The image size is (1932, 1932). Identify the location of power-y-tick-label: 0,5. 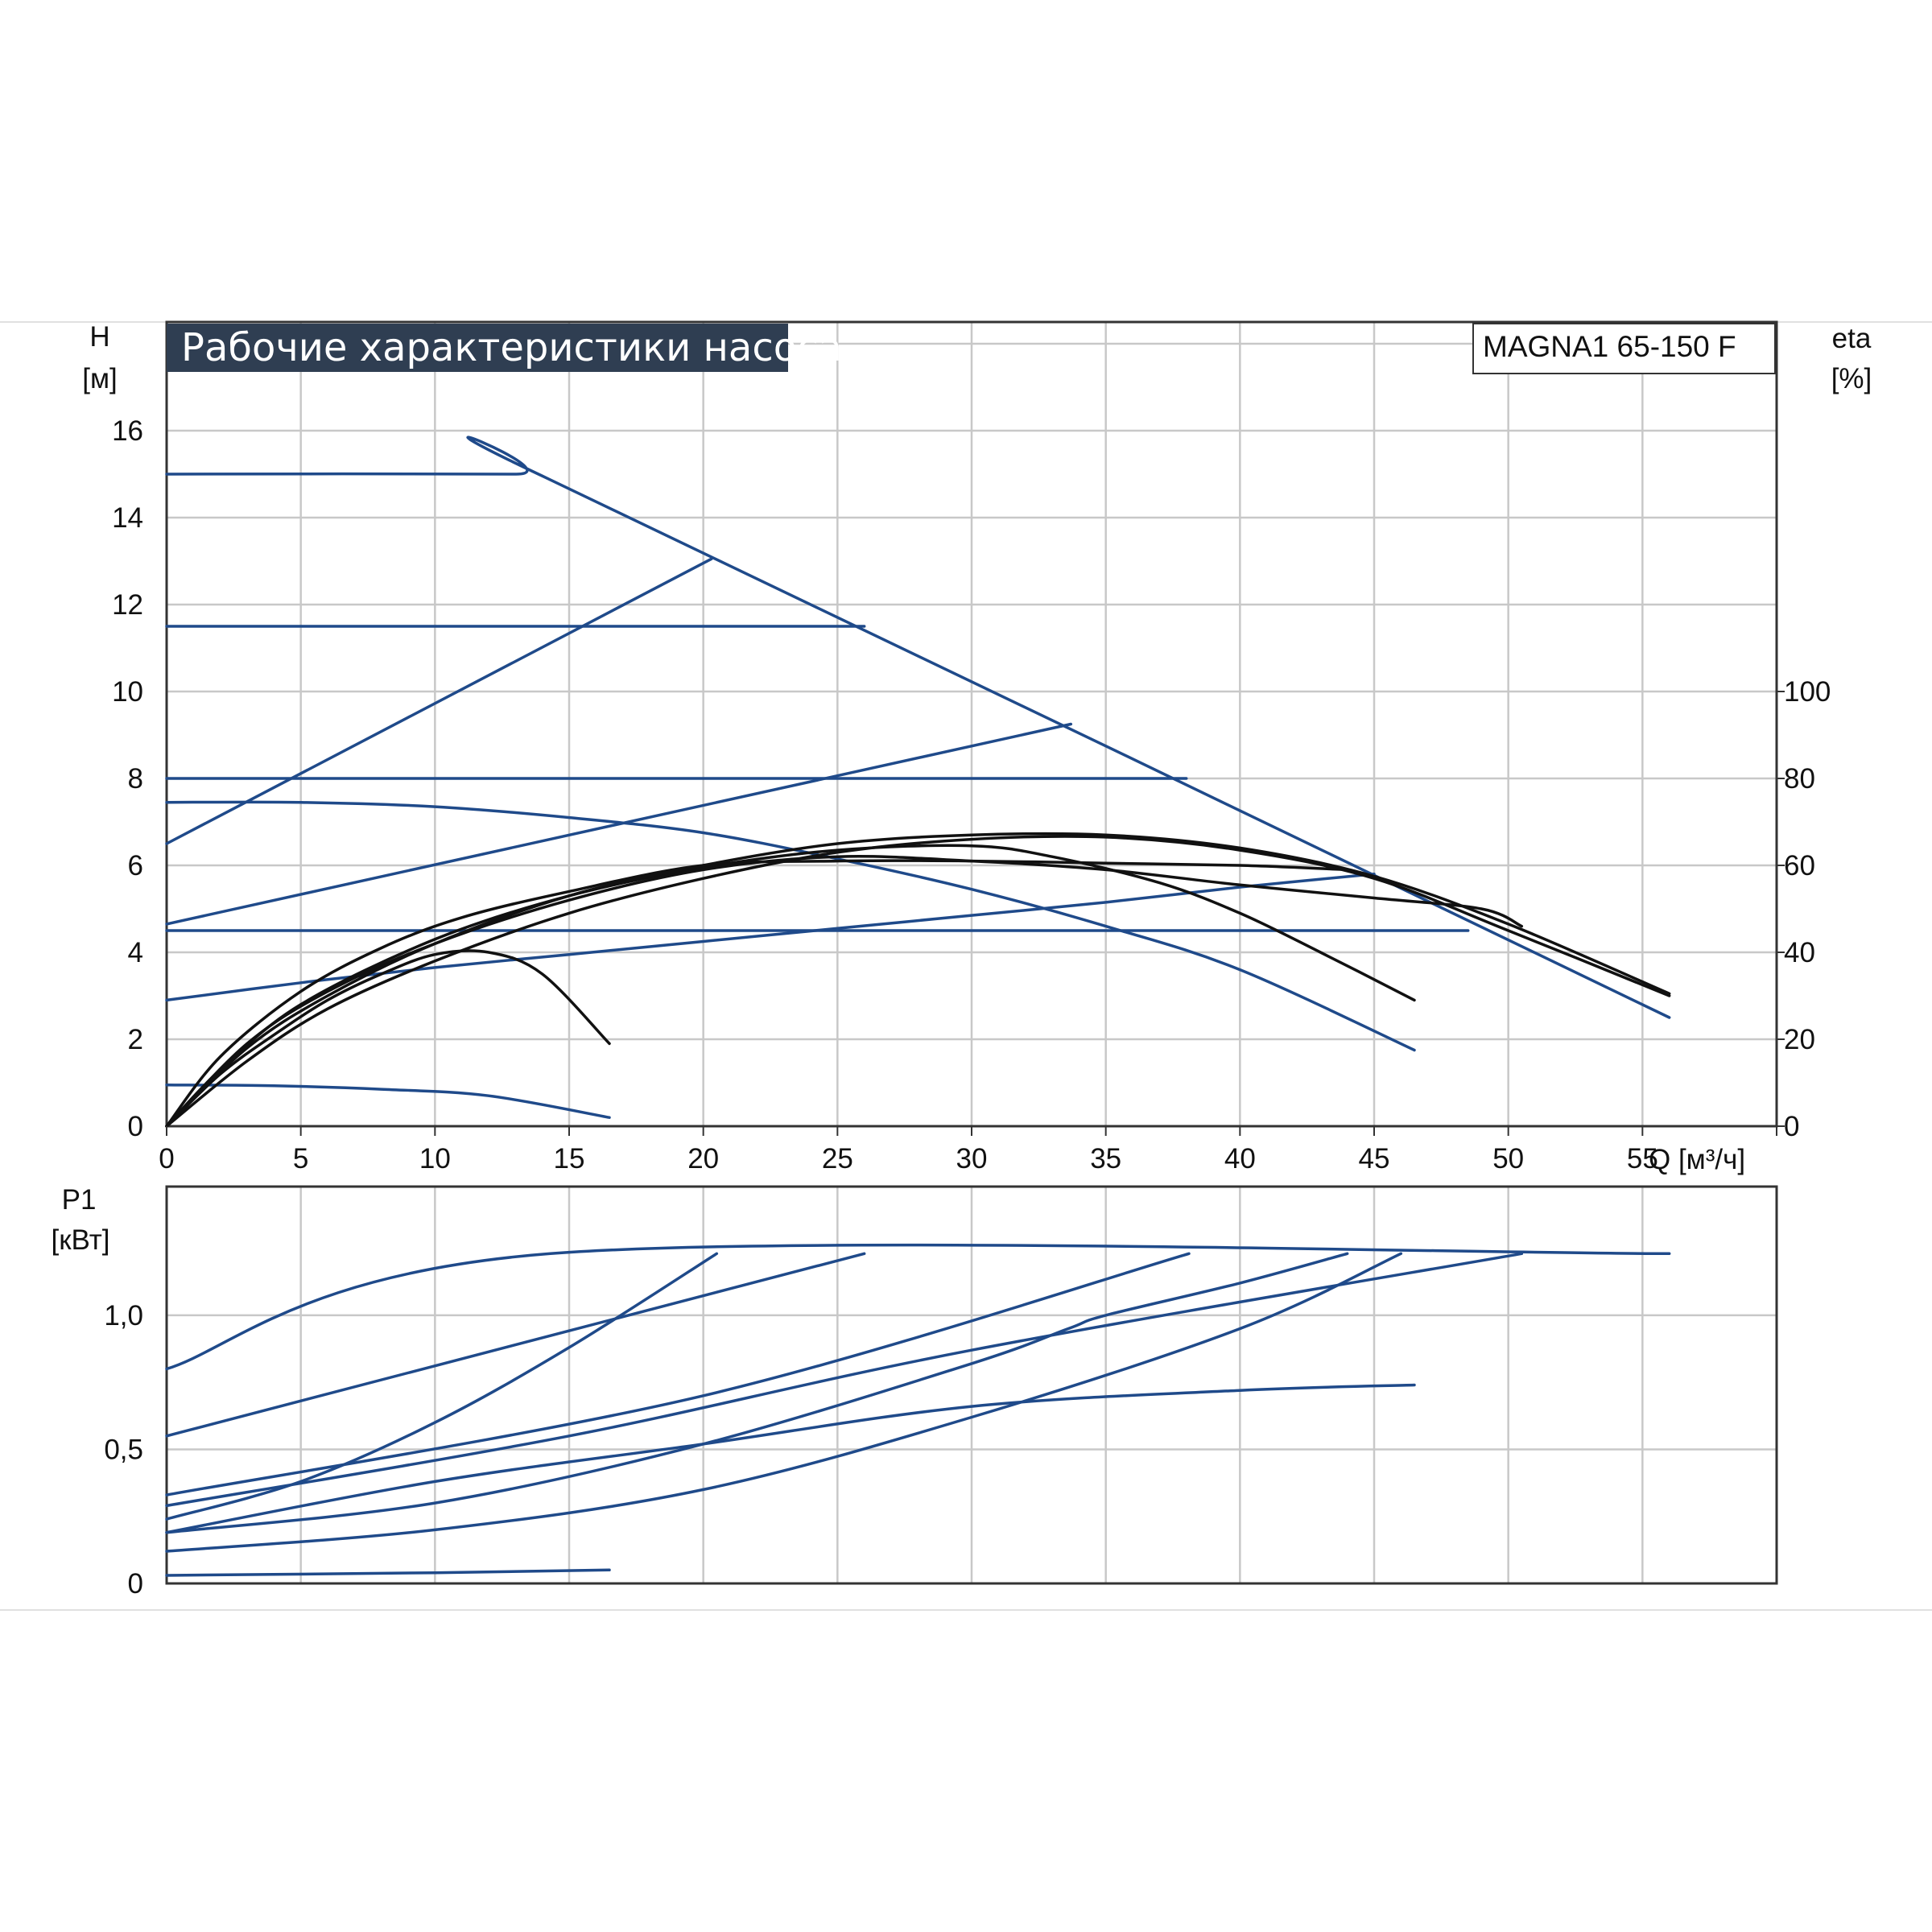
(123, 1449).